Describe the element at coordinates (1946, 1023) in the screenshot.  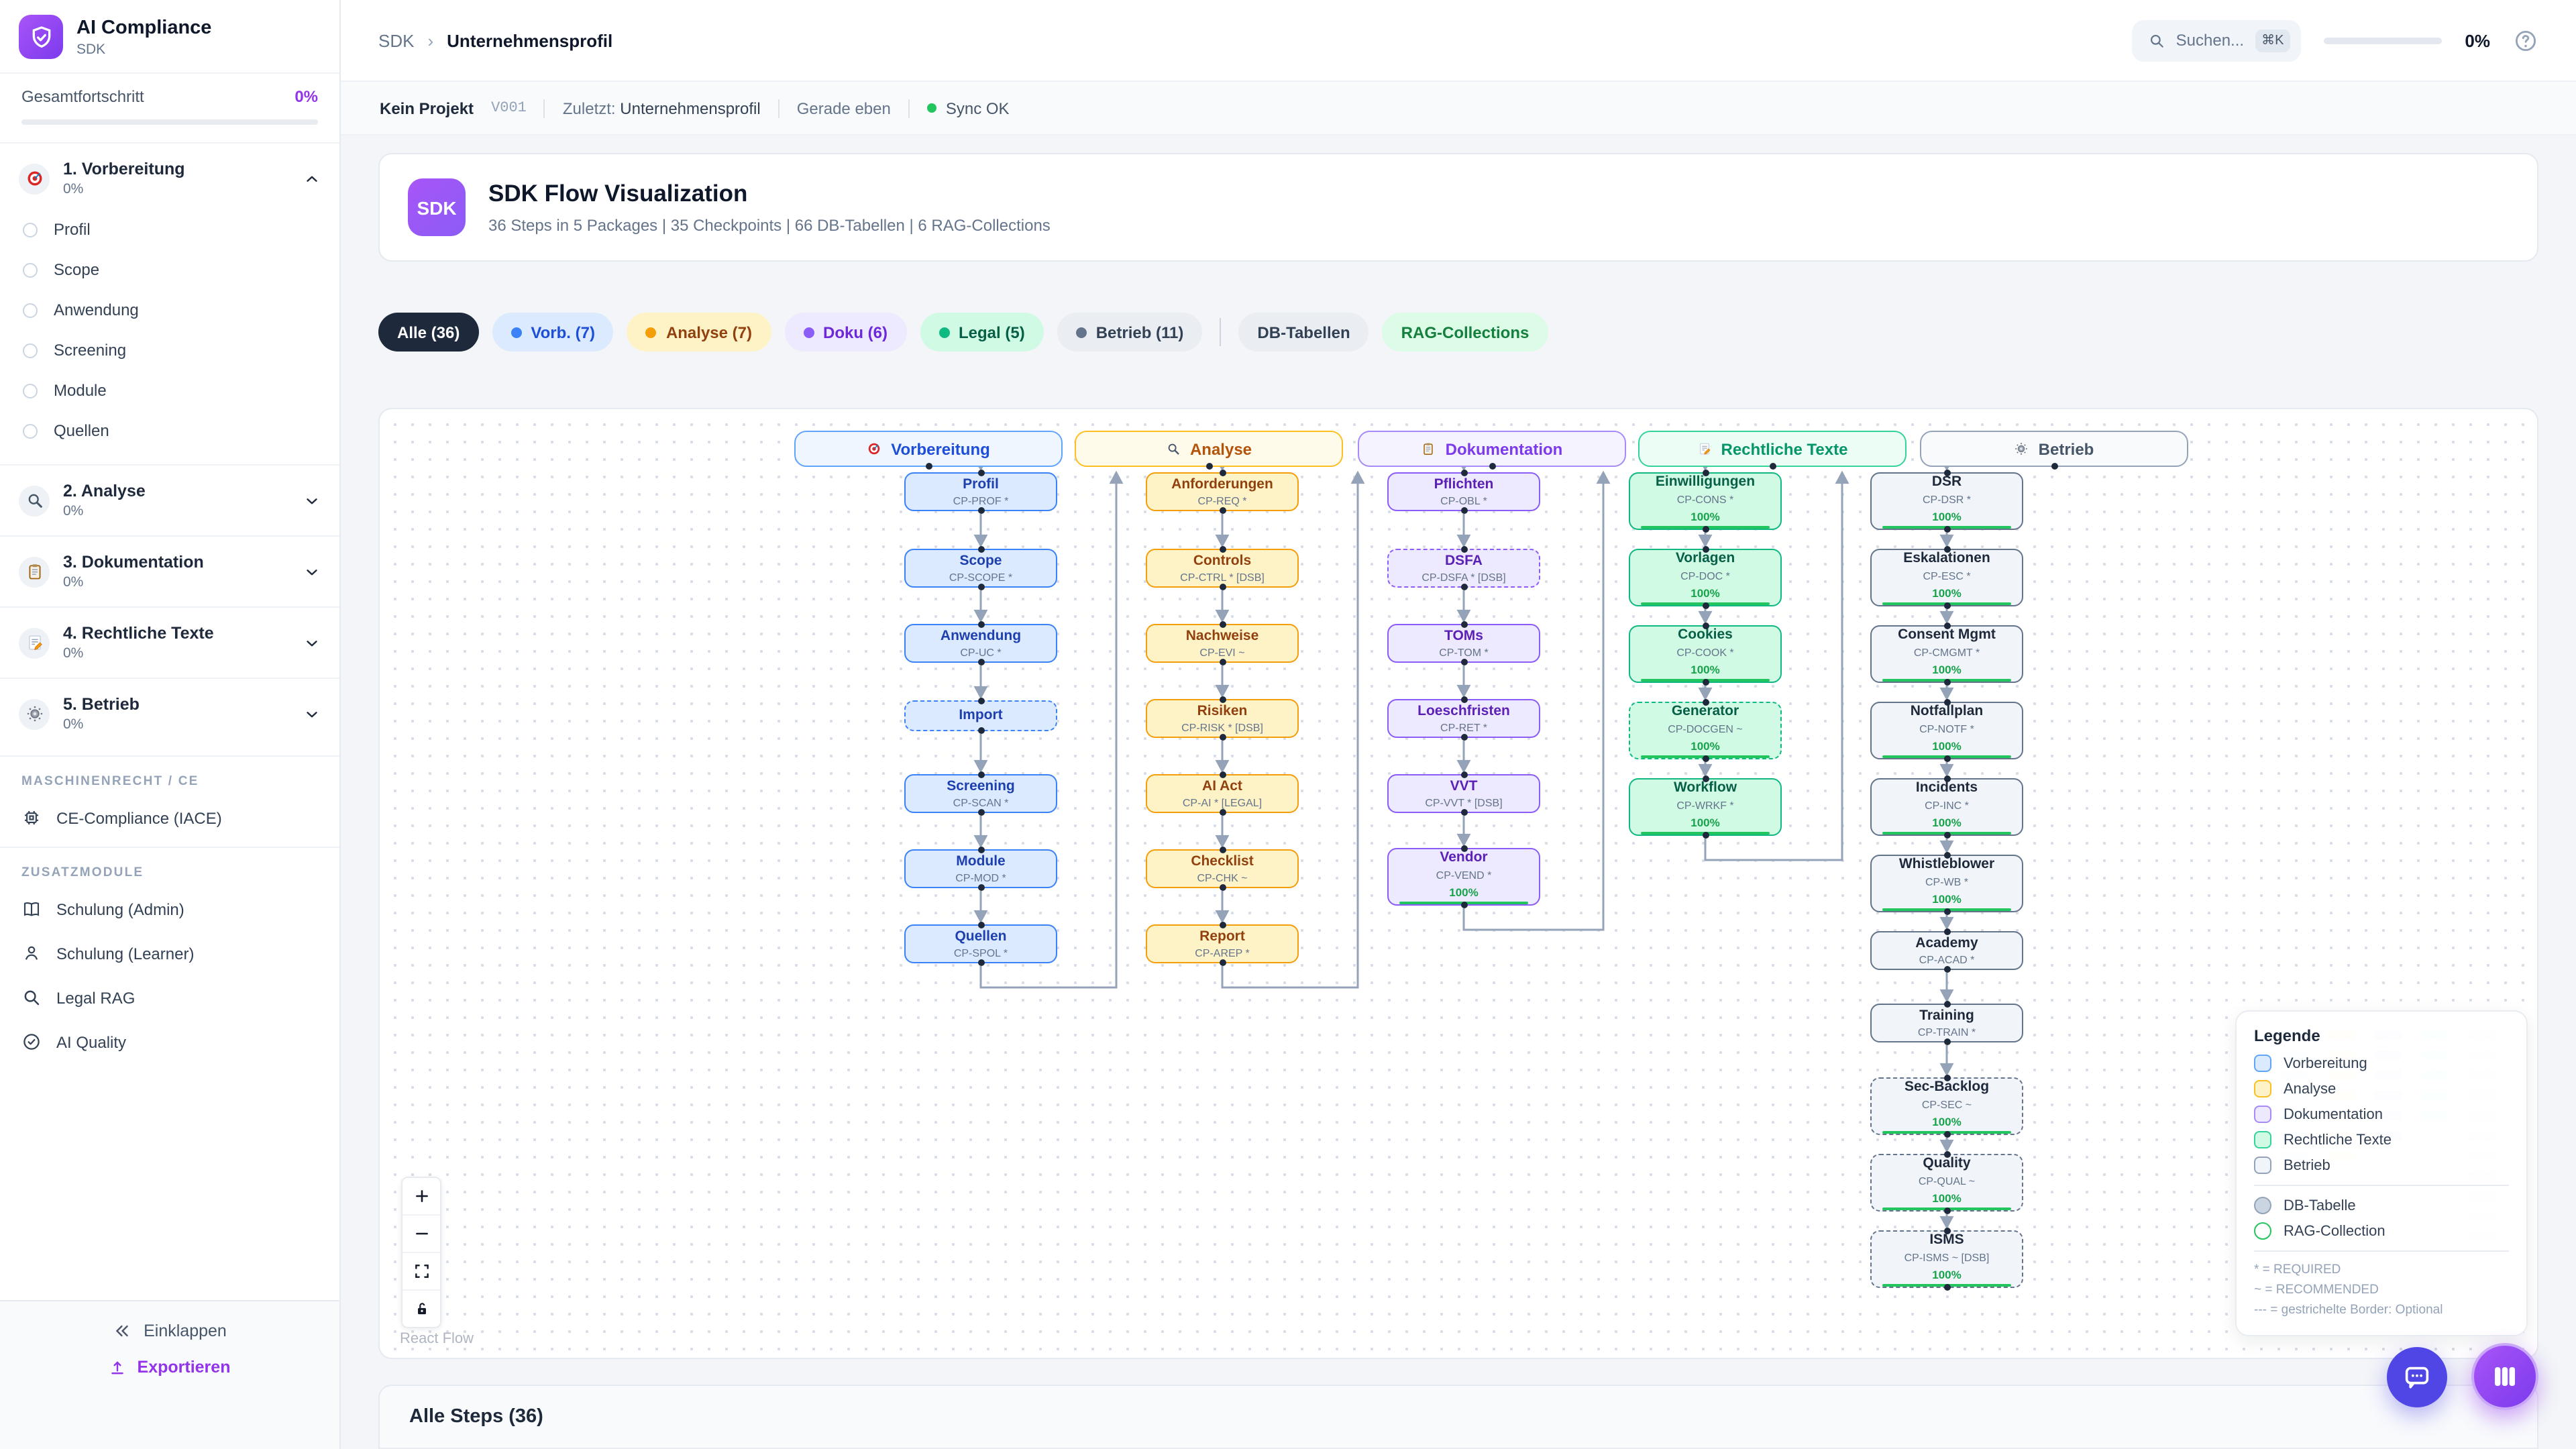
I see `flow-node: Training CP-TRAIN *` at that location.